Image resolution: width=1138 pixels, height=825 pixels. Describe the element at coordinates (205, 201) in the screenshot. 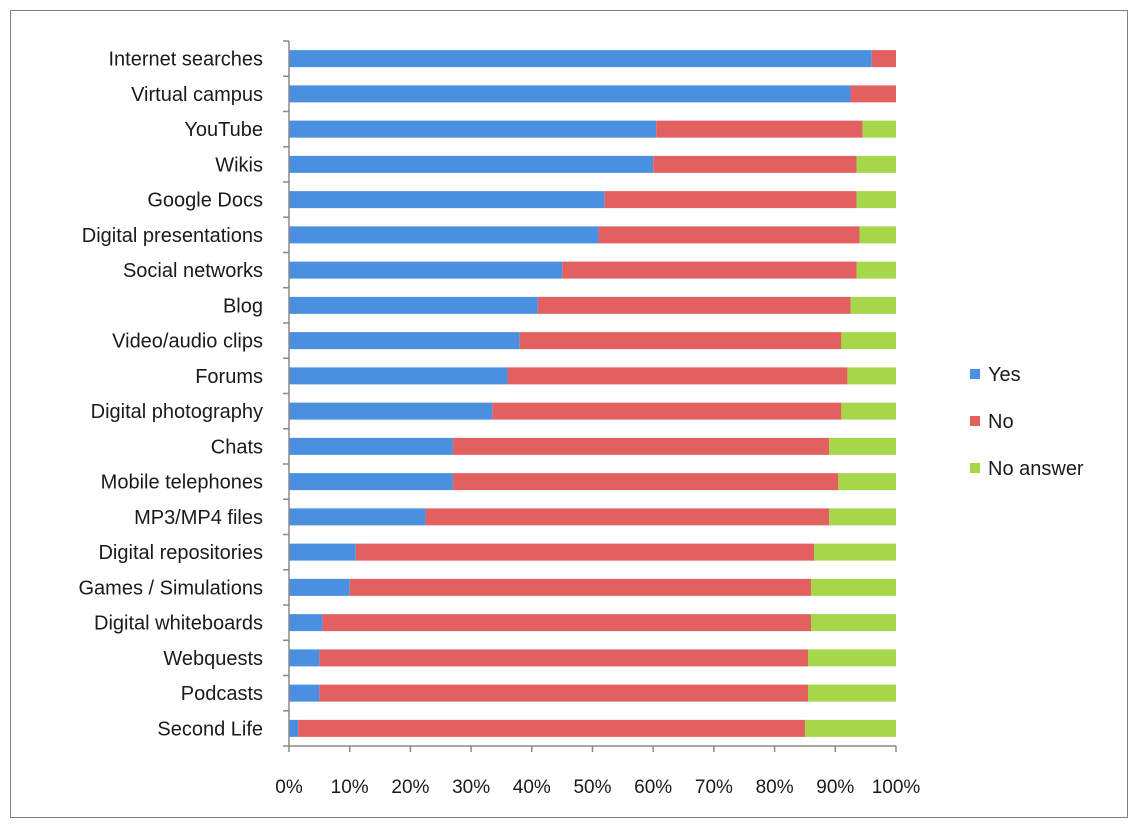

I see `category-label: Google Docs` at that location.